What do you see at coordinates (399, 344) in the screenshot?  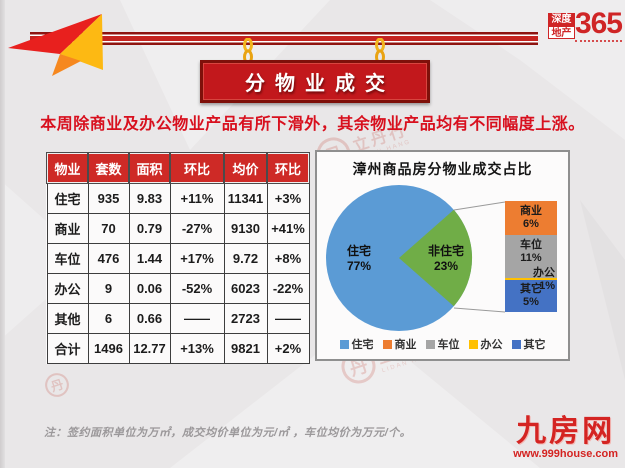 I see `legend-item-commercial: 商业` at bounding box center [399, 344].